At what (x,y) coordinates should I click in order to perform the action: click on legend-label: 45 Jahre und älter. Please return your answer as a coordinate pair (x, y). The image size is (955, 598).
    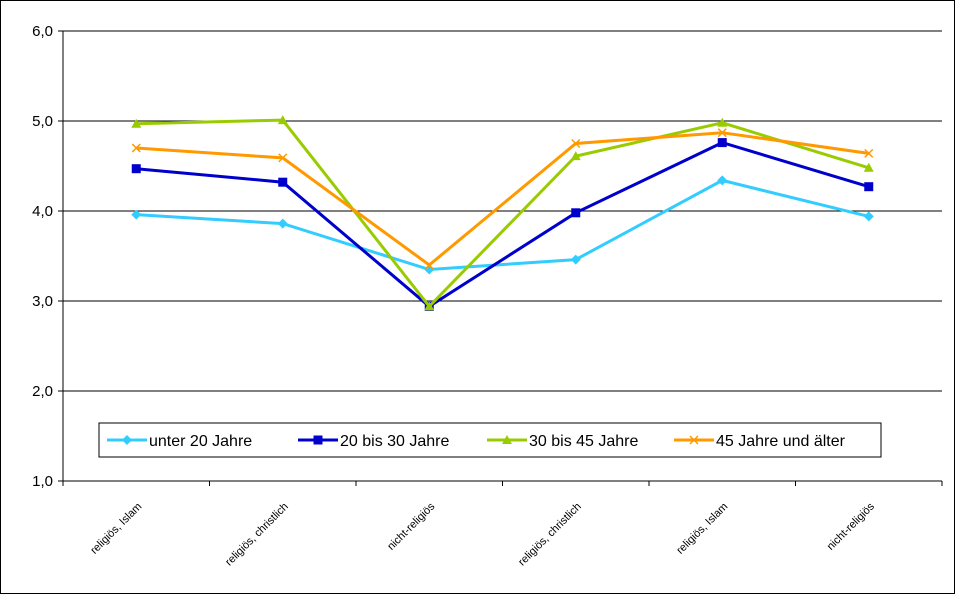
    Looking at the image, I should click on (781, 441).